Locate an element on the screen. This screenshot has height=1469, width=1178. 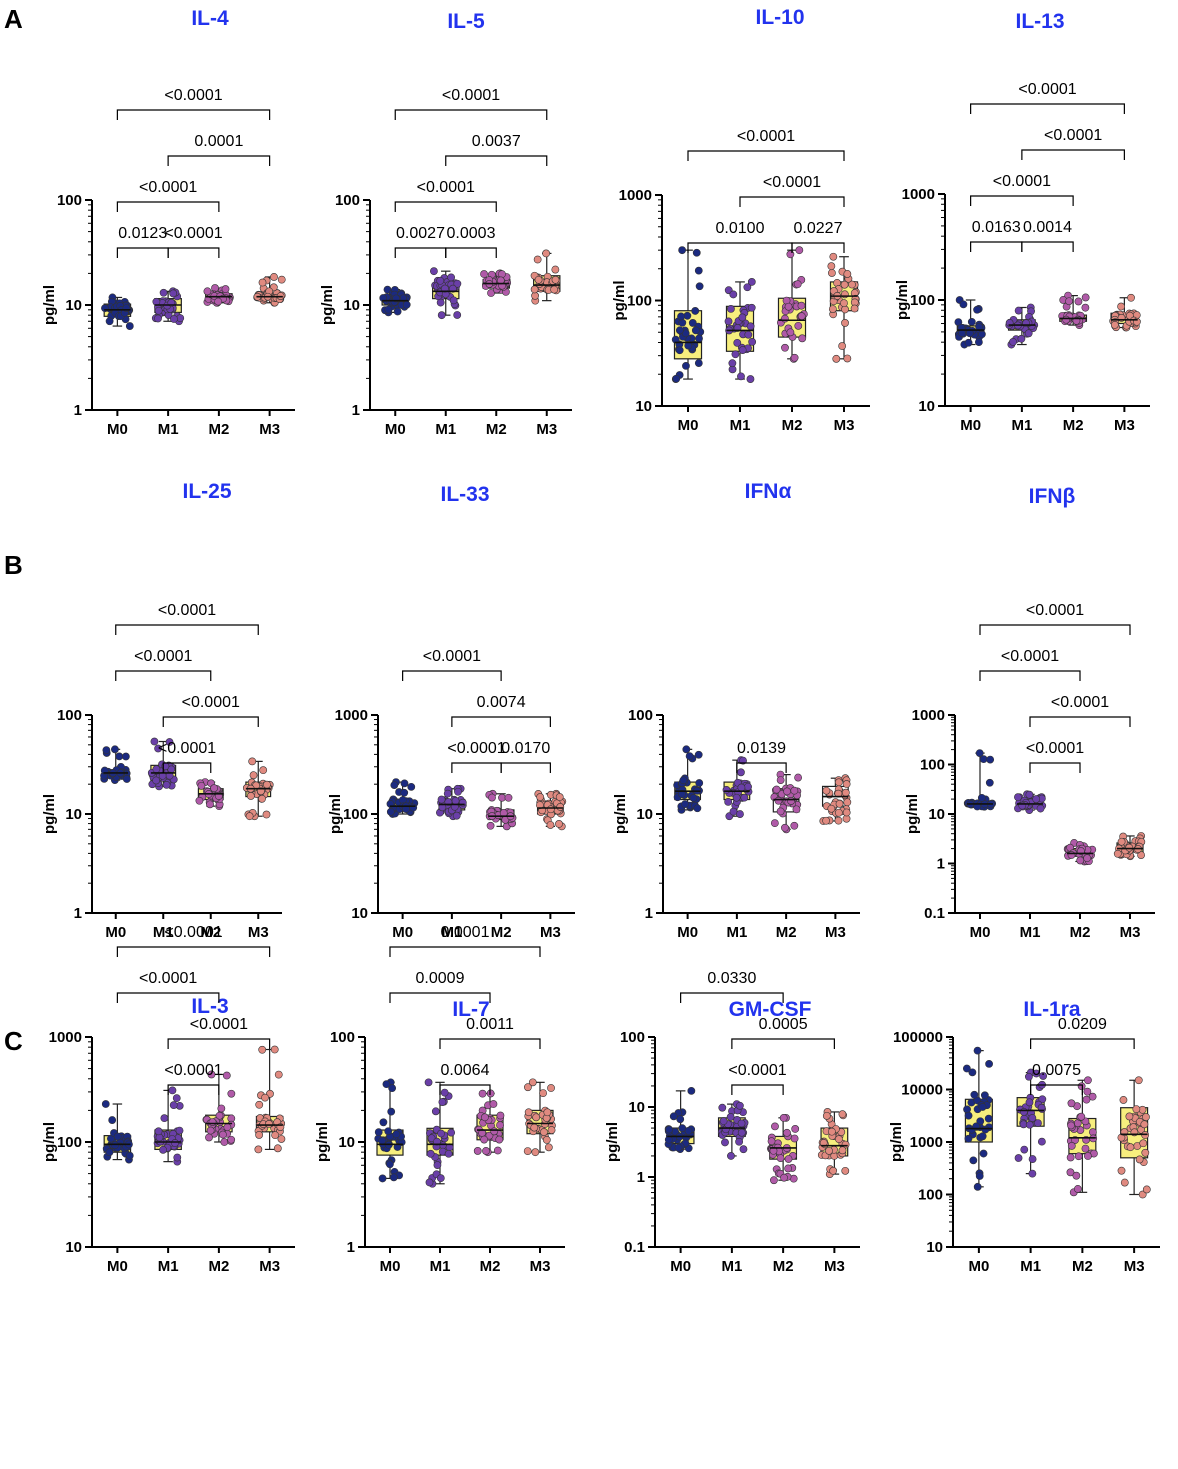
chart-title: IL-13 is located at coordinates (1039, 21).